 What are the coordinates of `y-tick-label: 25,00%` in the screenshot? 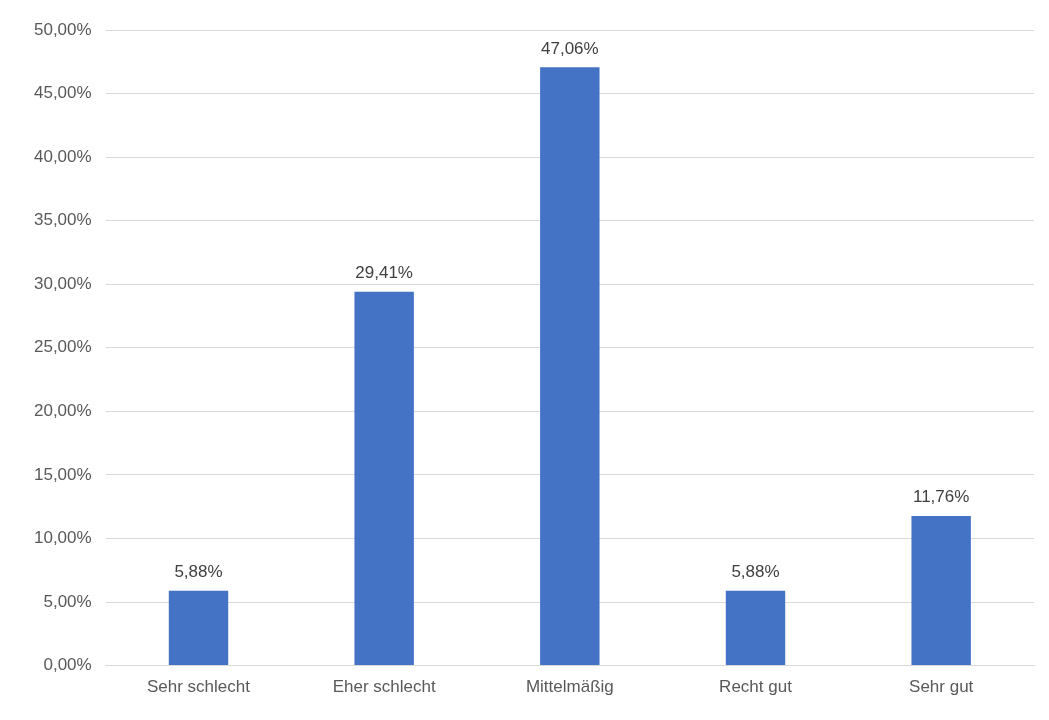 It's located at (62, 347).